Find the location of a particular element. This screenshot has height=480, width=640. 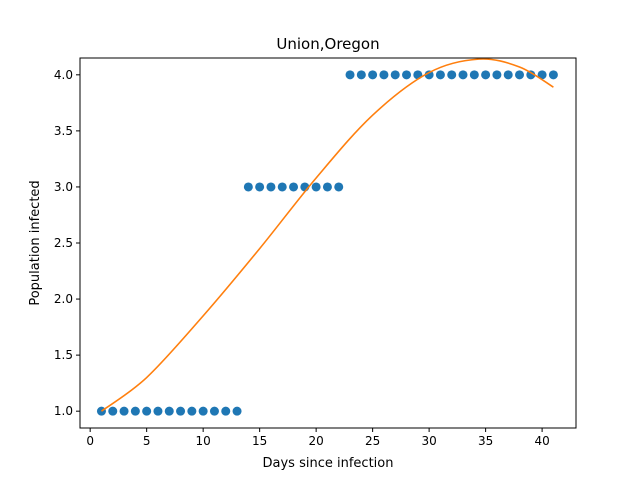

y-tick-label: 3.0 is located at coordinates (63, 187).